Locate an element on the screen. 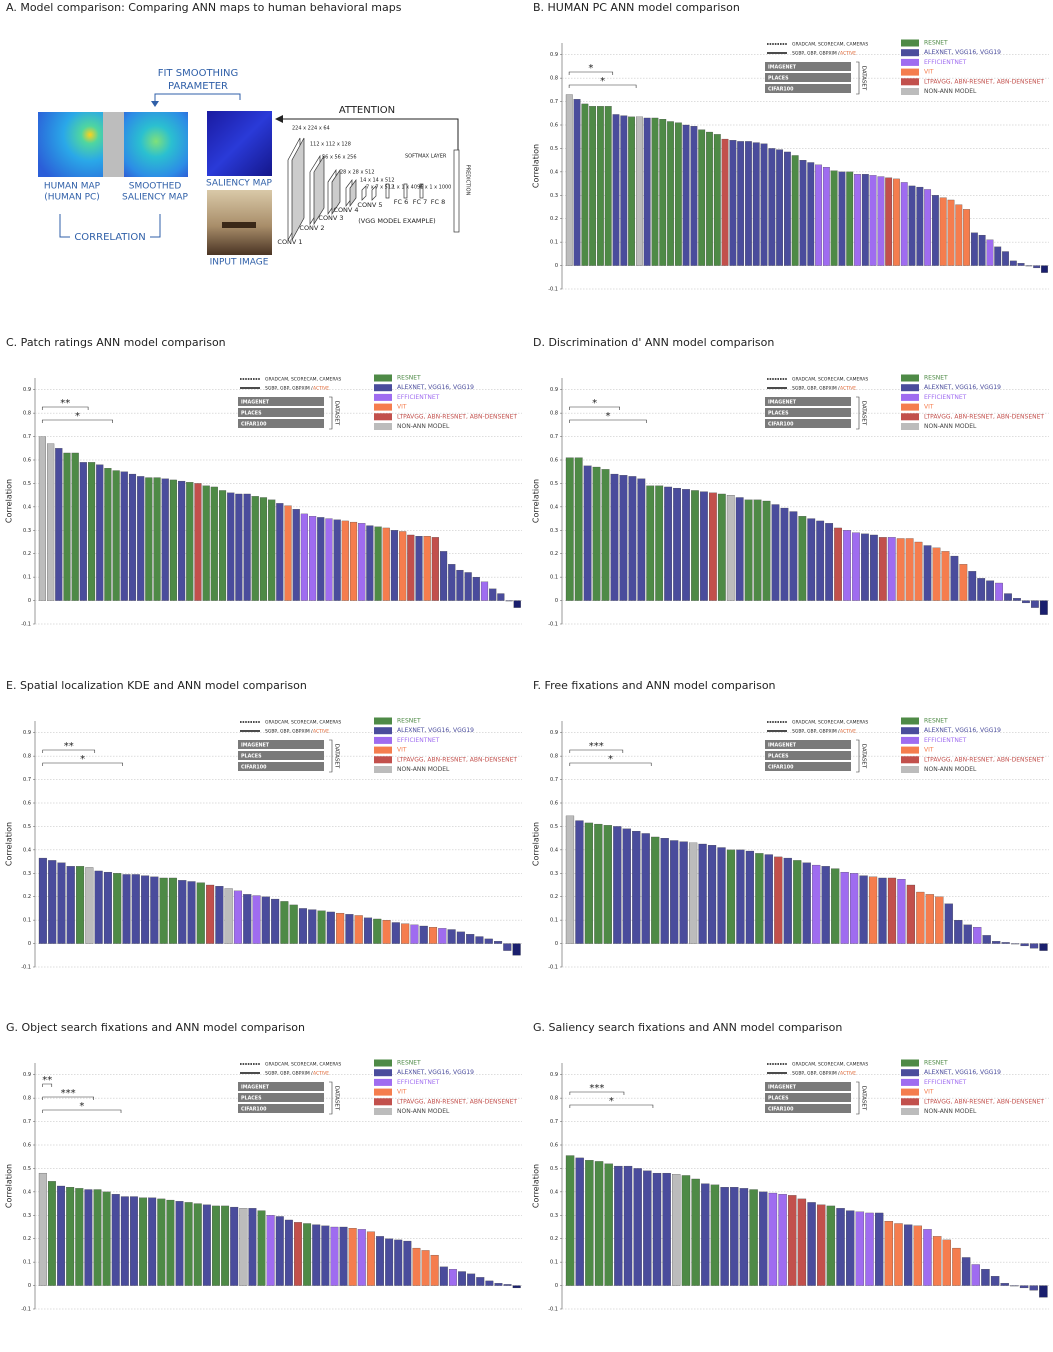  y-tick-label: 0.6 is located at coordinates (554, 804).